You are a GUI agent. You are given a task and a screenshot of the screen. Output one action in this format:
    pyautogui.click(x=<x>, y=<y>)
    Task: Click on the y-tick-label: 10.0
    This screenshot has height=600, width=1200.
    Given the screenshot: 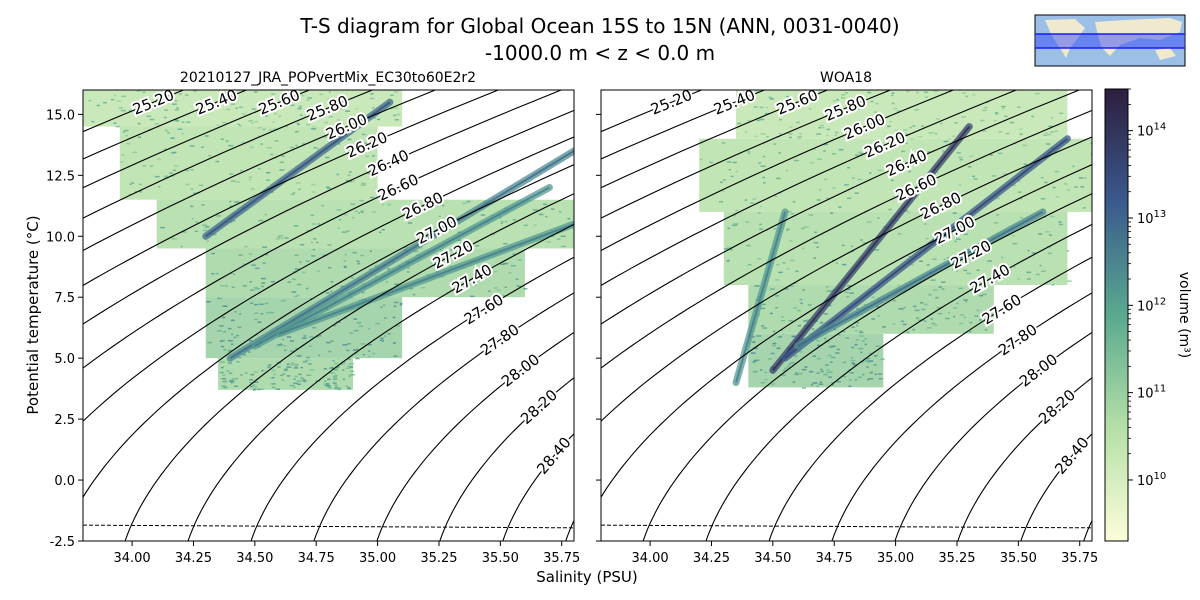 What is the action you would take?
    pyautogui.click(x=60, y=237)
    